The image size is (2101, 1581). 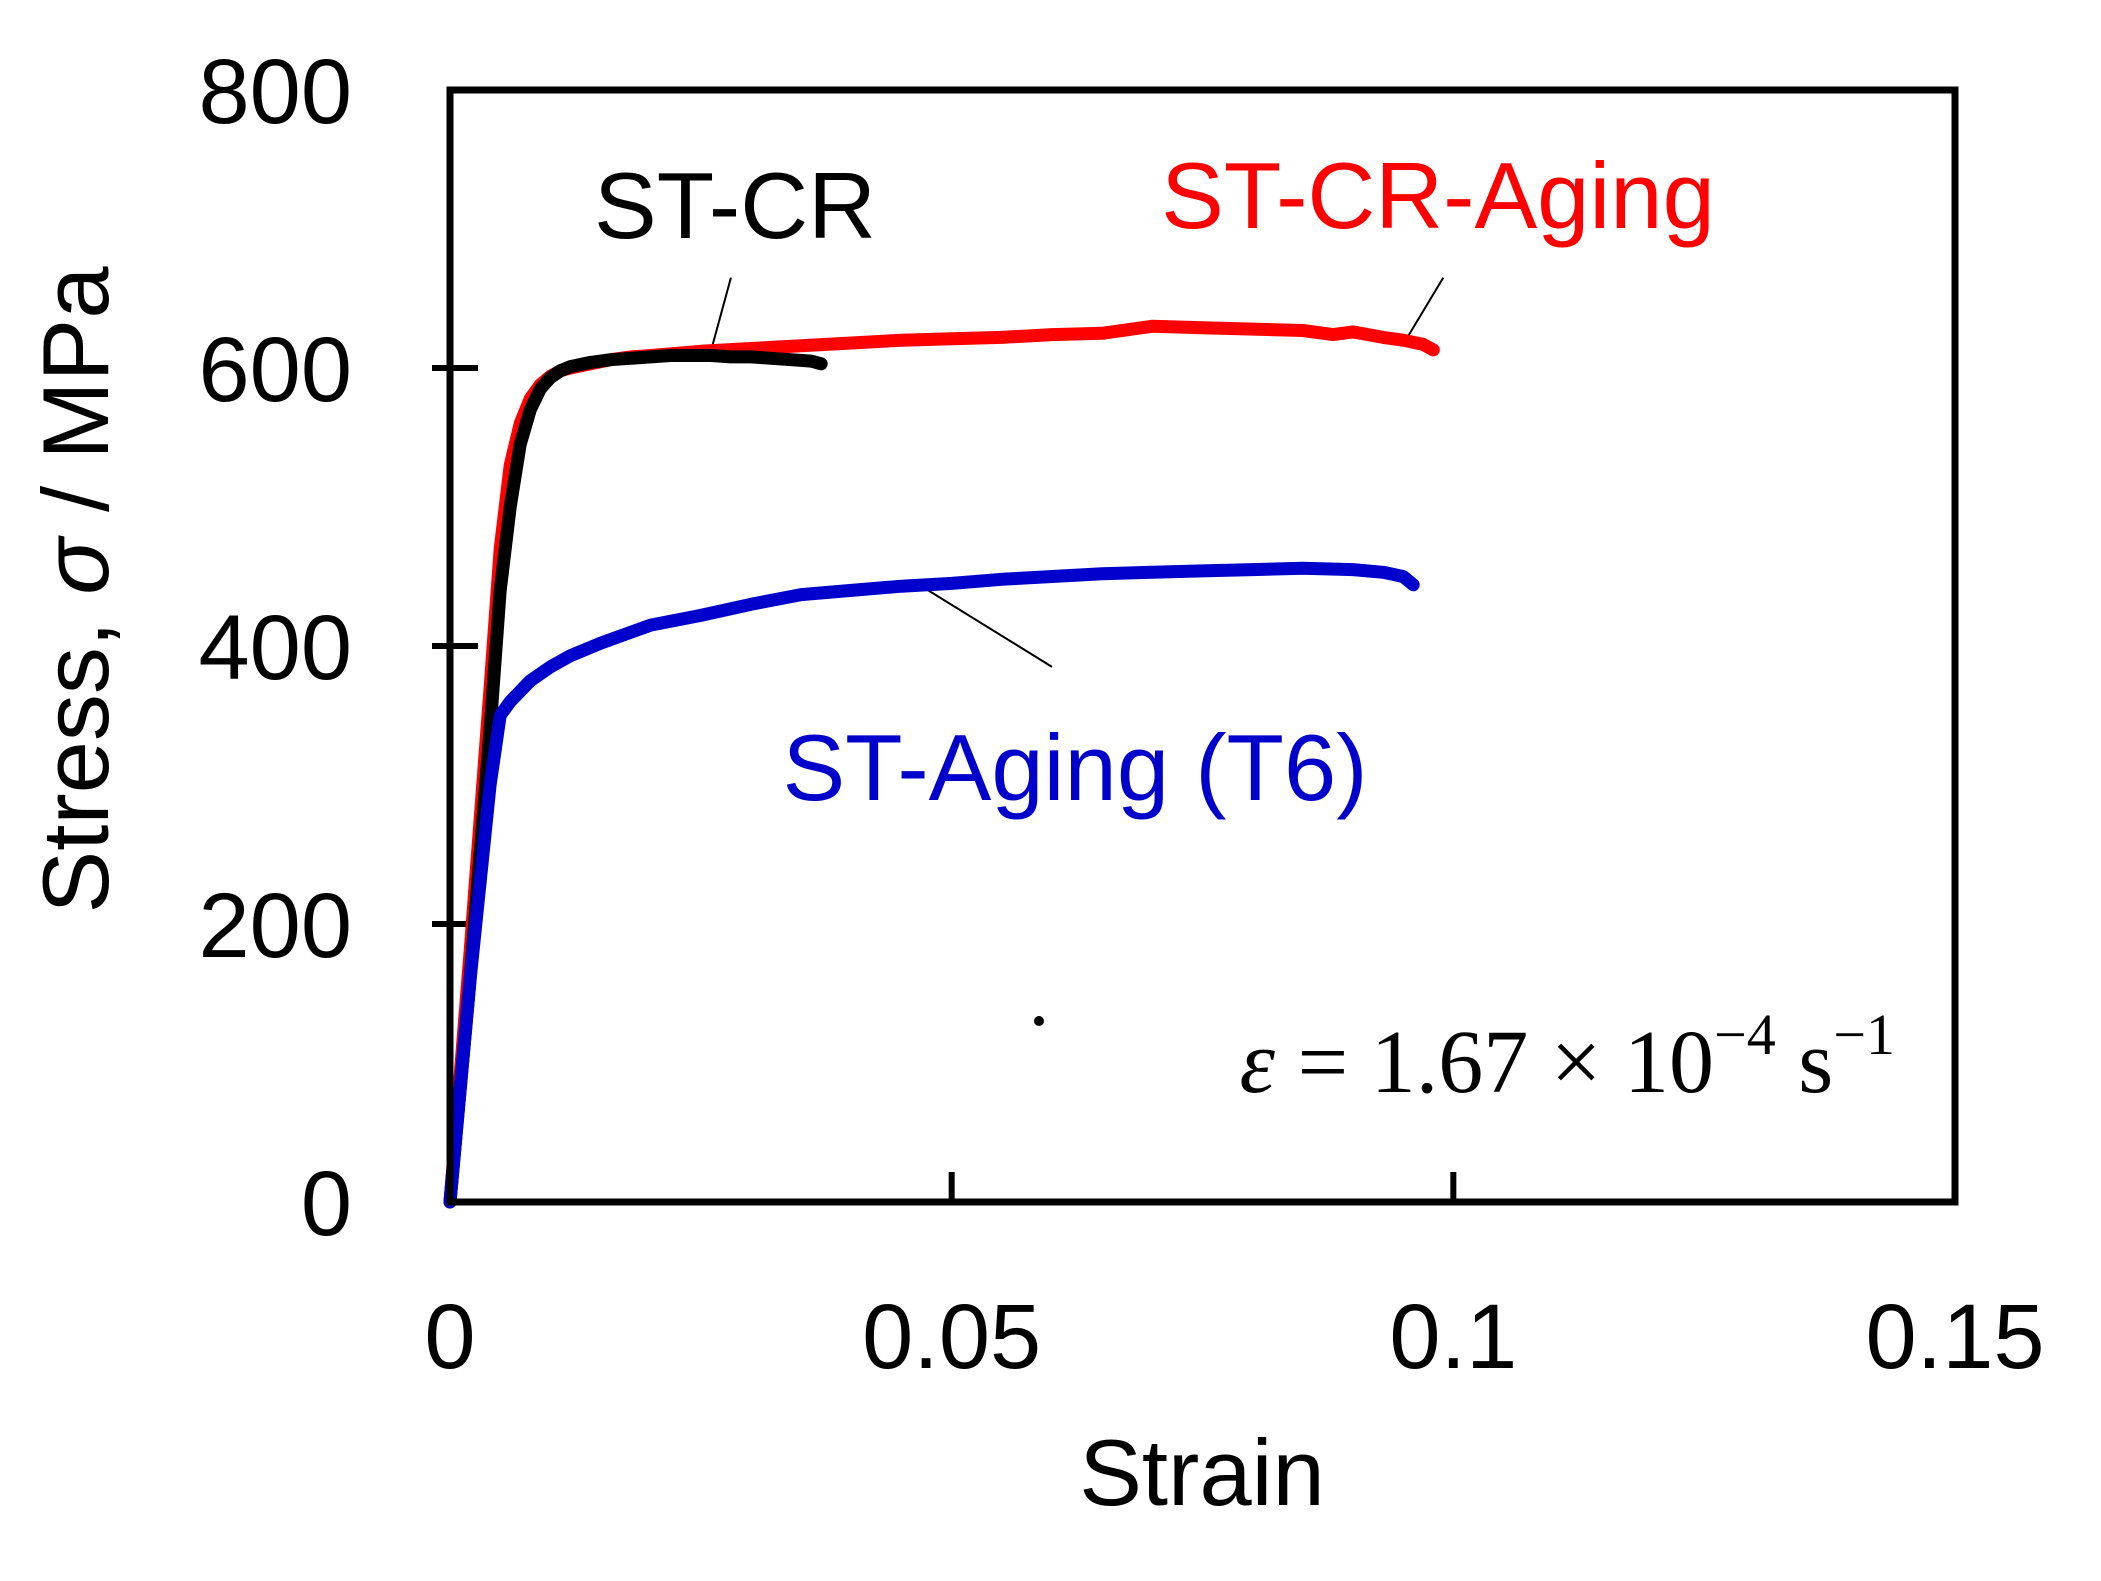 What do you see at coordinates (326, 1204) in the screenshot?
I see `y-tick-label: 0` at bounding box center [326, 1204].